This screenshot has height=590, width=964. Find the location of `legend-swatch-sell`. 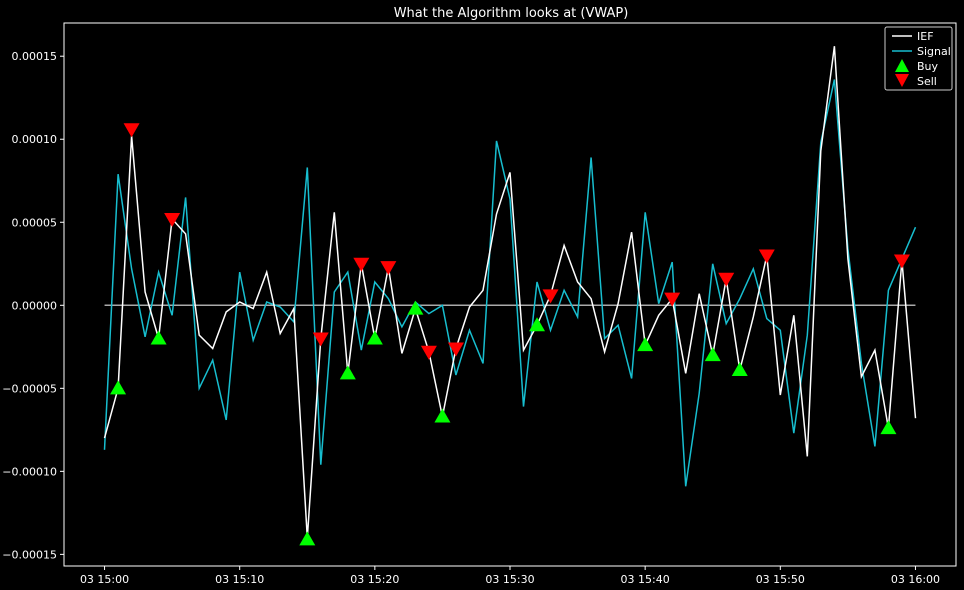

legend-swatch-sell is located at coordinates (902, 80).